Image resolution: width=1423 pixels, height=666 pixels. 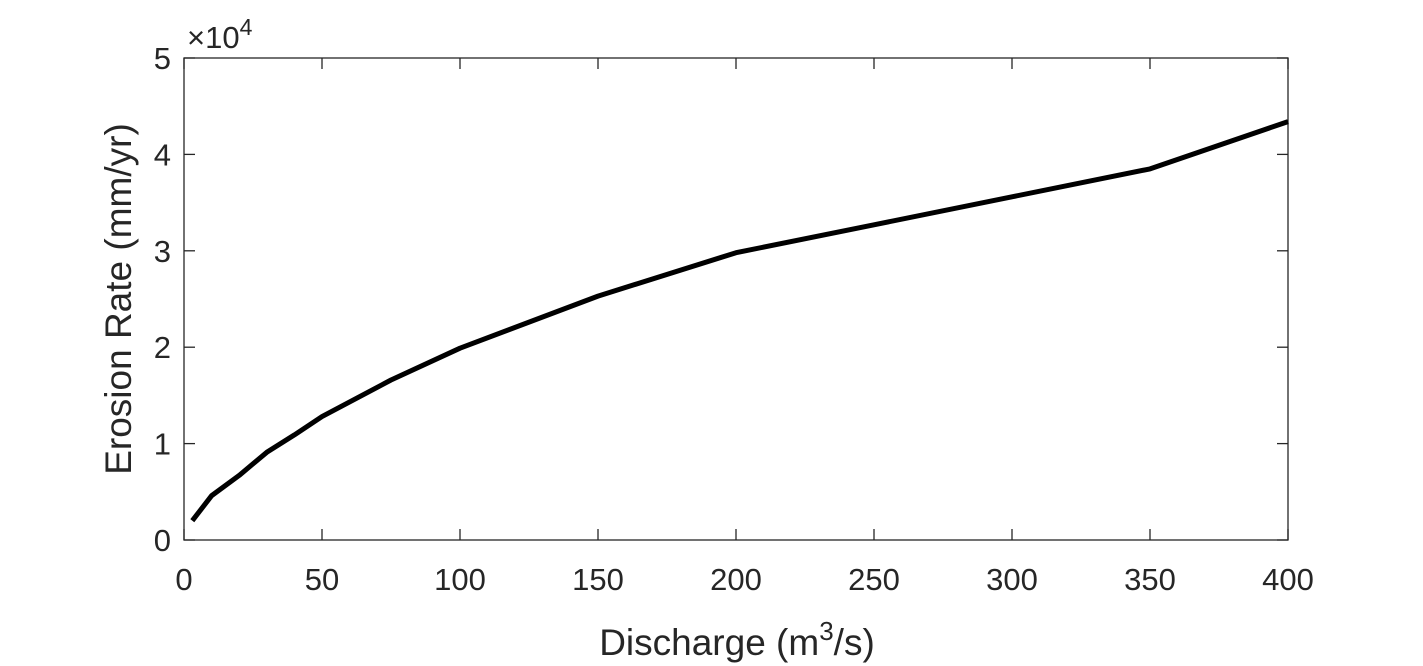 What do you see at coordinates (183, 579) in the screenshot?
I see `x-tick-label: 0` at bounding box center [183, 579].